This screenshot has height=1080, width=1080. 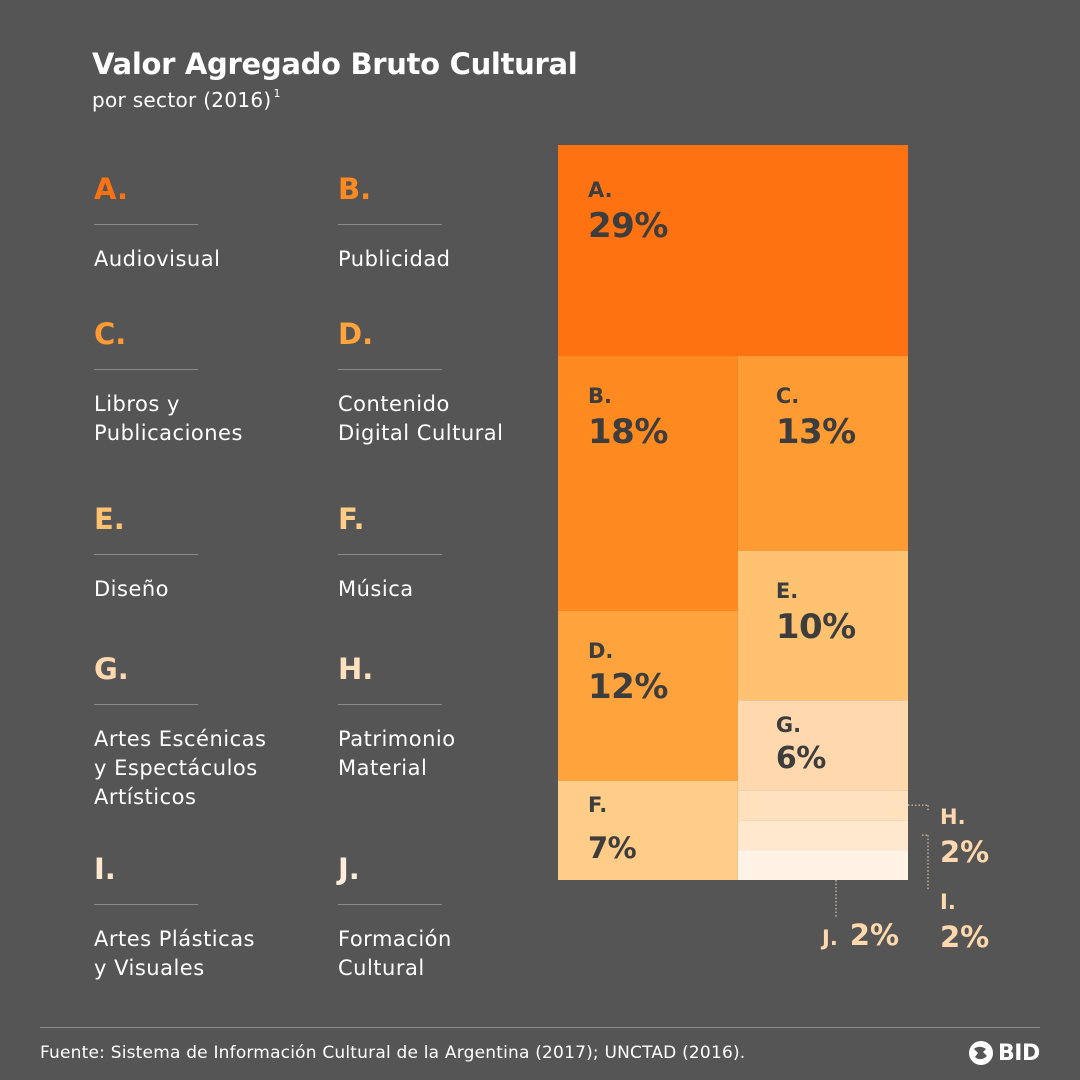 What do you see at coordinates (168, 419) in the screenshot?
I see `legend-label: Libros y Publicaciones` at bounding box center [168, 419].